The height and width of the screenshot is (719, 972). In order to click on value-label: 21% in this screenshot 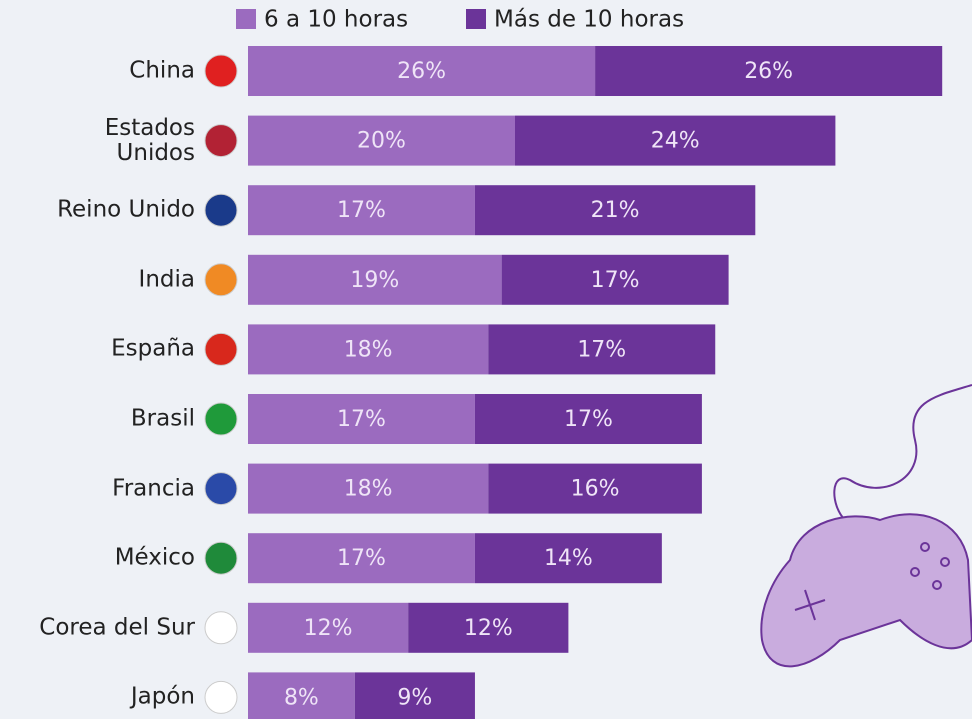, I will do `click(615, 210)`.